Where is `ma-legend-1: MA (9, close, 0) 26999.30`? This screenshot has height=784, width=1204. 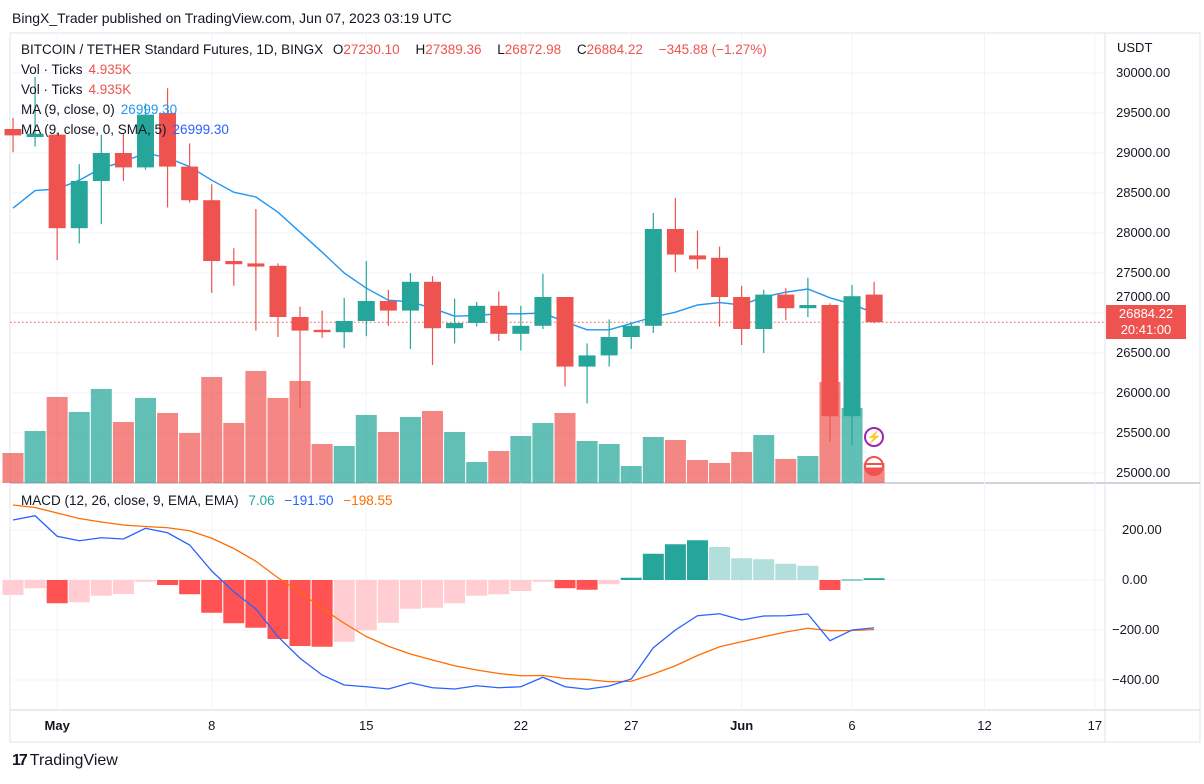
ma-legend-1: MA (9, close, 0) 26999.30 is located at coordinates (102, 109).